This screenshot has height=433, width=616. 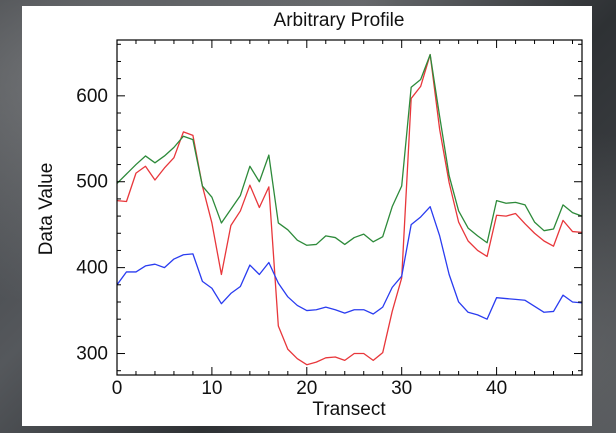 I want to click on y-tick-label: 600, so click(x=92, y=96).